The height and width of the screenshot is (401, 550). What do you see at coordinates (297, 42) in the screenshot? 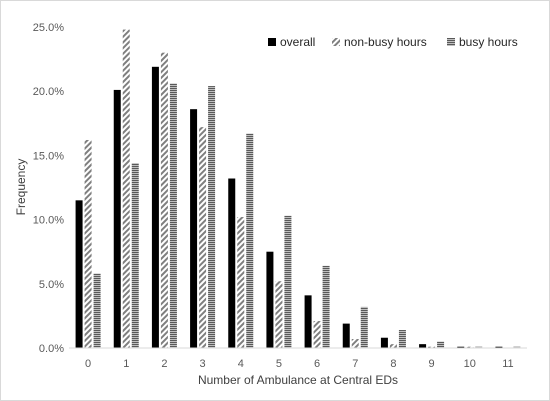
I see `legend-label-overall: overall` at bounding box center [297, 42].